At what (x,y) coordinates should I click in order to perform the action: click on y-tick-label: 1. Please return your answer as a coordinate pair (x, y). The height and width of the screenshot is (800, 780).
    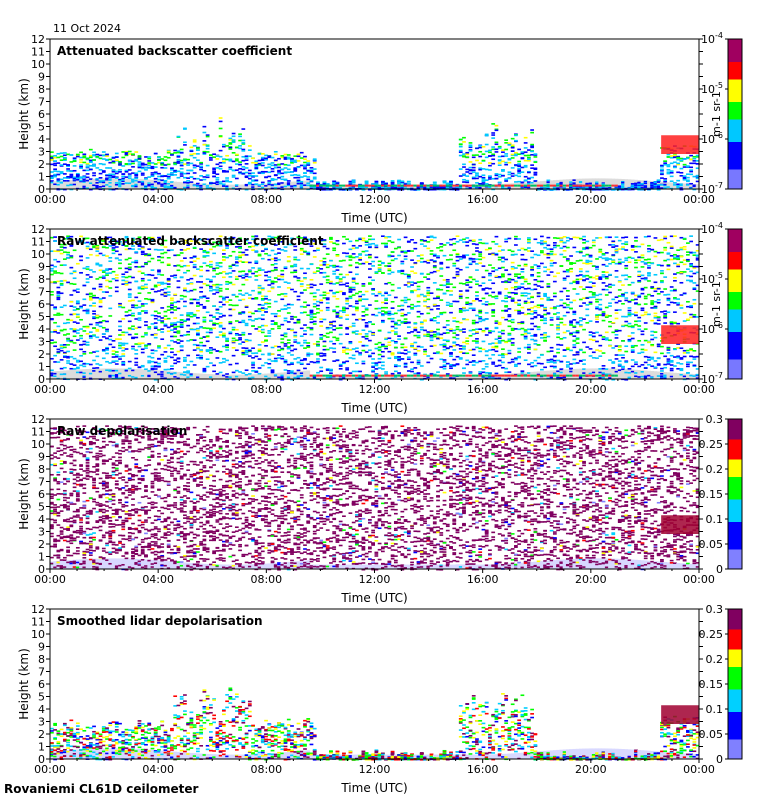
    Looking at the image, I should click on (41, 177).